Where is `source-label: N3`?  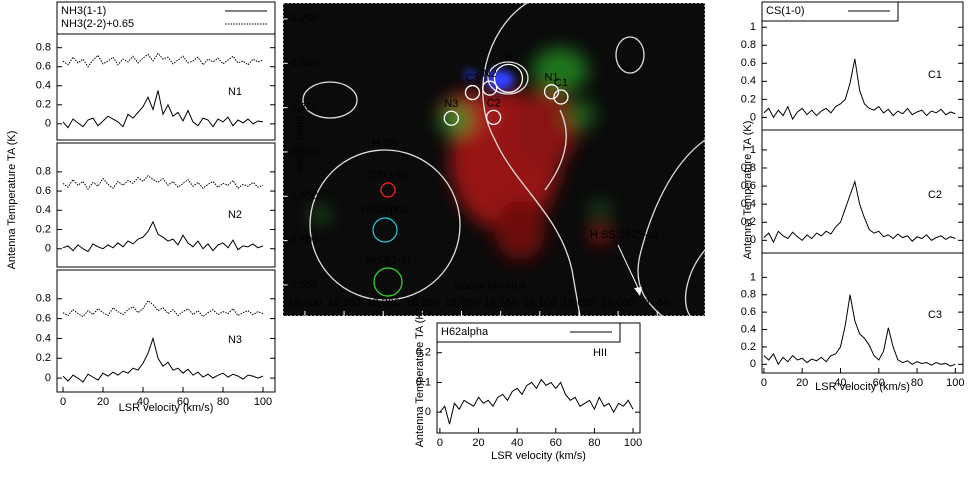 source-label: N3 is located at coordinates (451, 104).